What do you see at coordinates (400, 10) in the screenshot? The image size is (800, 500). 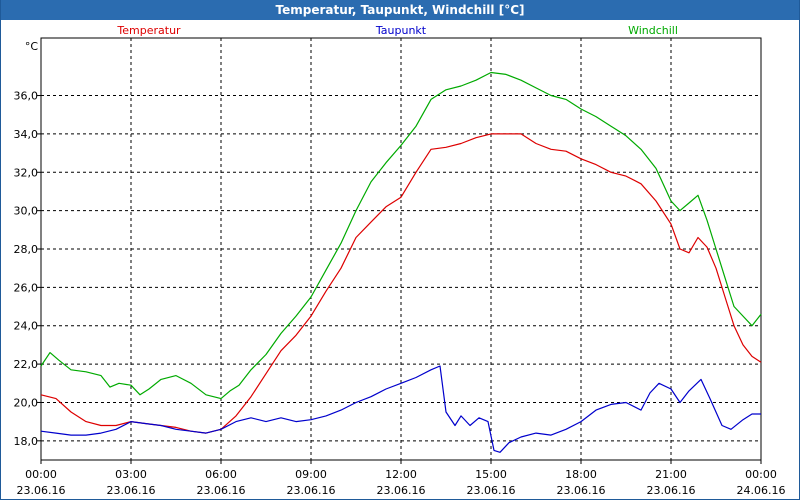 I see `window-title: Temperatur, Taupunkt, Windchill [°C]` at bounding box center [400, 10].